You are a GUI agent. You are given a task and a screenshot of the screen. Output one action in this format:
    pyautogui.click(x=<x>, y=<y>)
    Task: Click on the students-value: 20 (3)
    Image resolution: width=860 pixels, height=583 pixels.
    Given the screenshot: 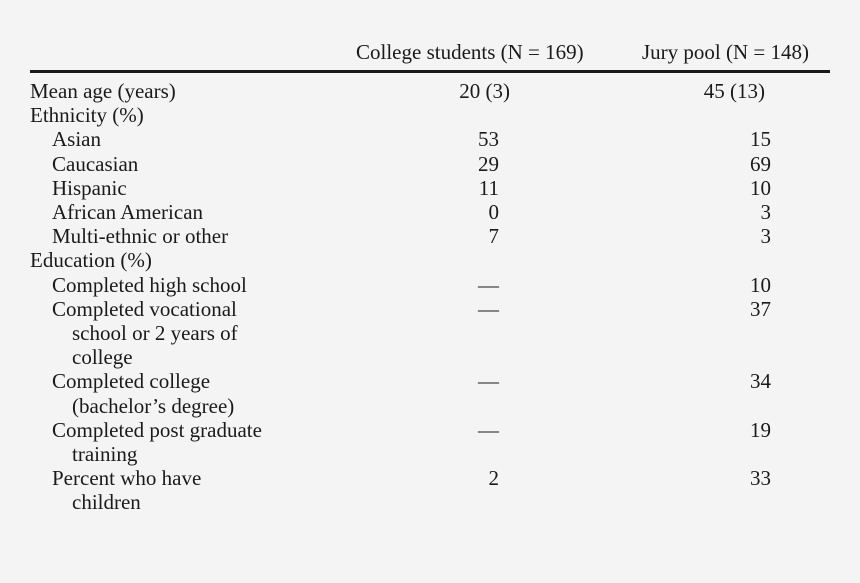 What is the action you would take?
    pyautogui.click(x=484, y=91)
    